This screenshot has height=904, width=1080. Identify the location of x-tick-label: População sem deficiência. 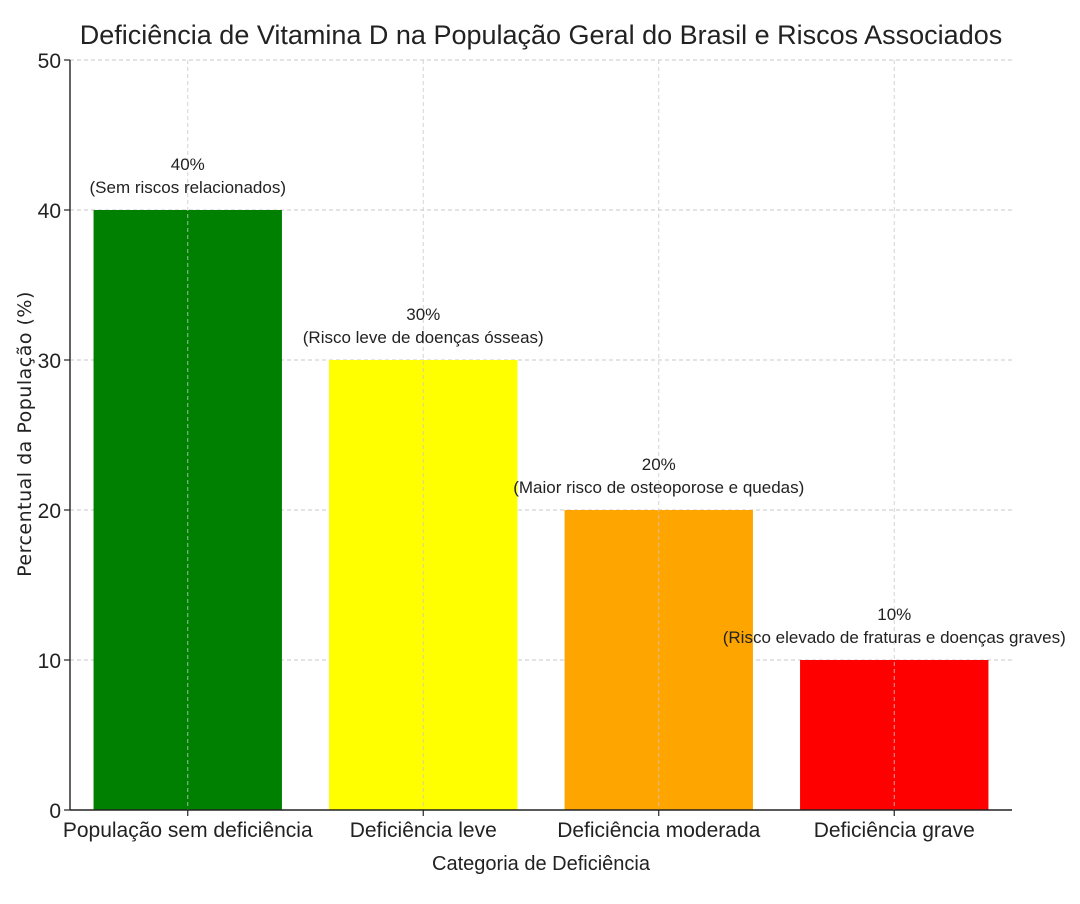
(188, 830).